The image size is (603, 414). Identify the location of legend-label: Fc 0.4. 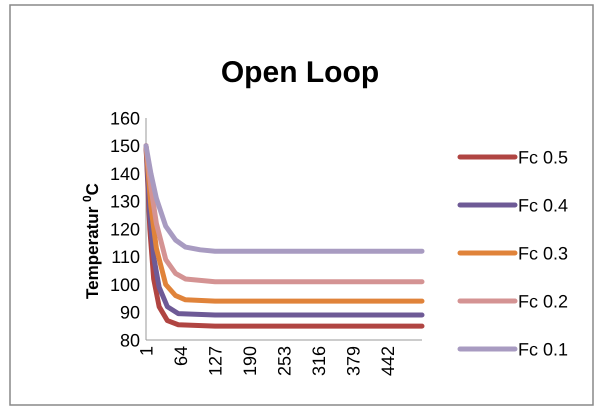
(543, 205).